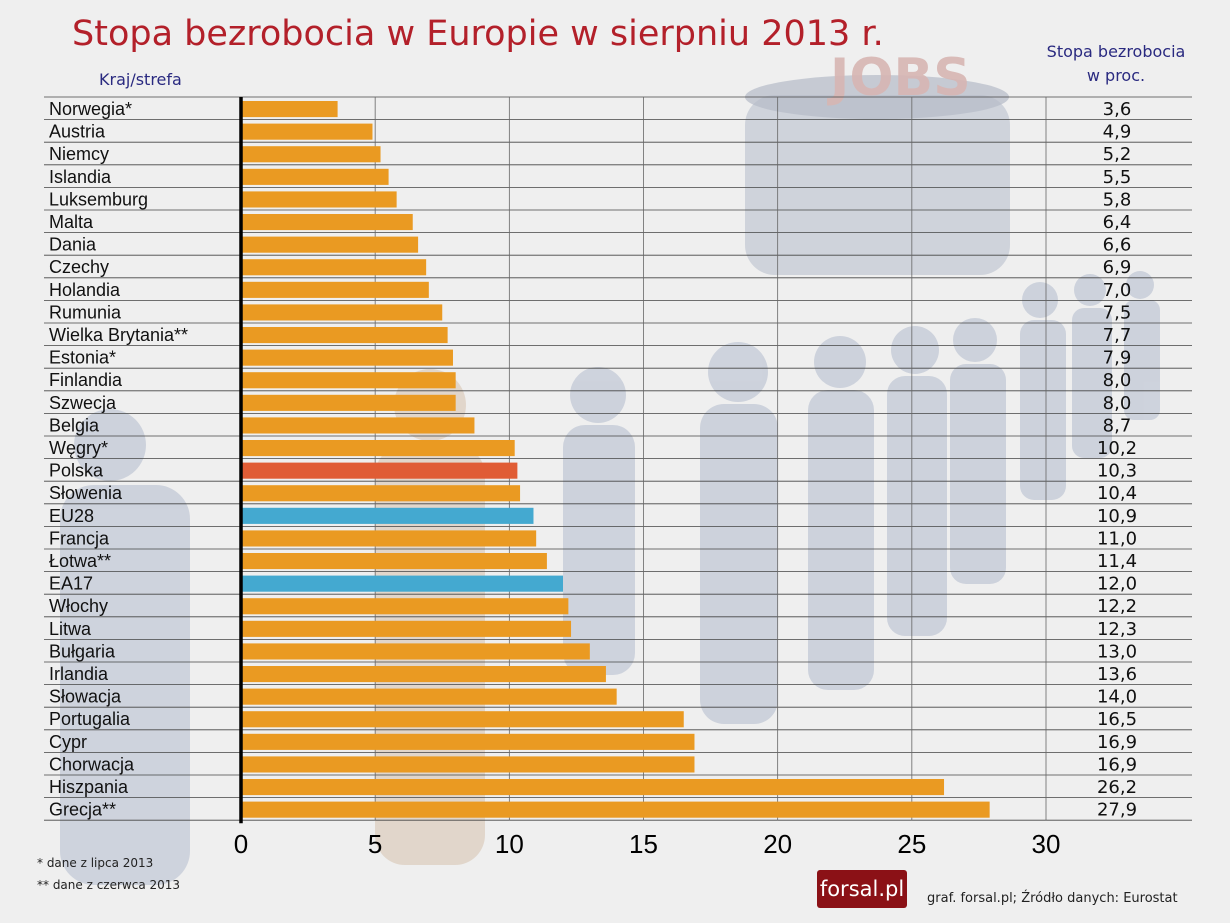  What do you see at coordinates (241, 844) in the screenshot?
I see `x-tick-label: 0` at bounding box center [241, 844].